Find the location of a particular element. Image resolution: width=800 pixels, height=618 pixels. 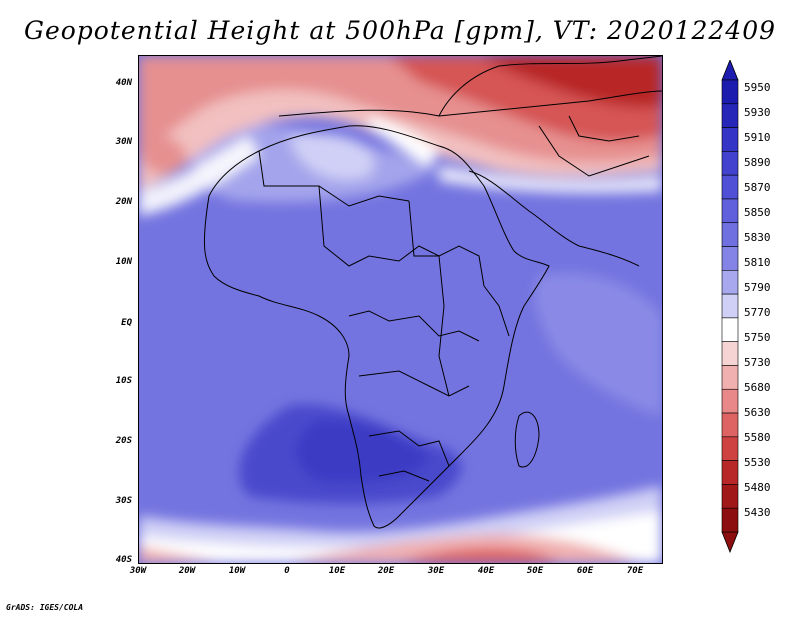

colorbar-level: 5430 is located at coordinates (757, 512).